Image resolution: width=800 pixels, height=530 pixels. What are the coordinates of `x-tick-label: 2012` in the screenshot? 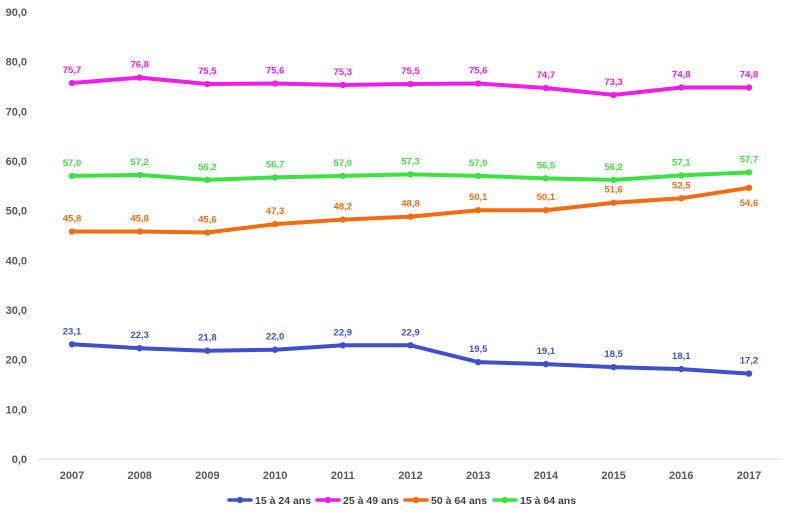 It's located at (410, 476).